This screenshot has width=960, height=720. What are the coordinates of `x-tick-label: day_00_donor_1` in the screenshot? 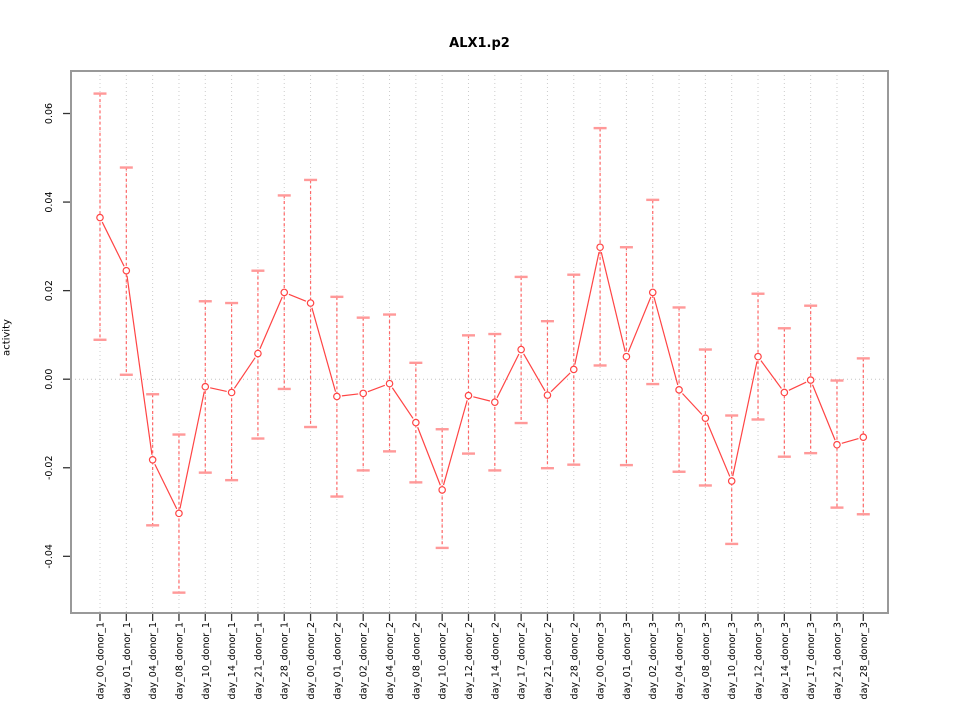 It's located at (101, 660).